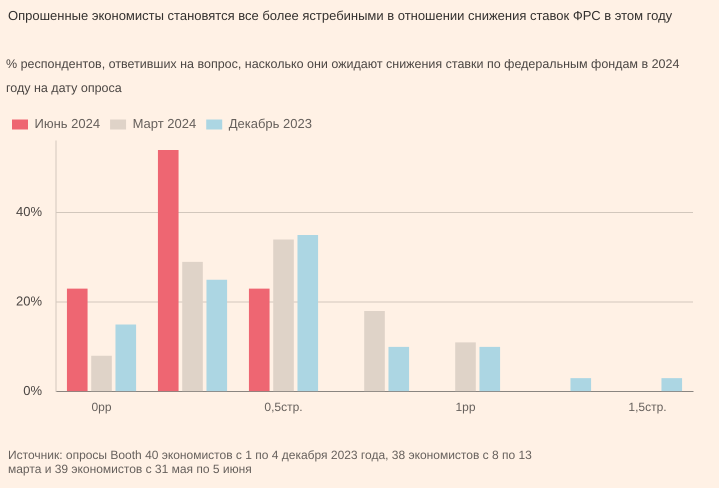 The width and height of the screenshot is (719, 488). Describe the element at coordinates (102, 407) in the screenshot. I see `x-tick-label: 0рр` at that location.